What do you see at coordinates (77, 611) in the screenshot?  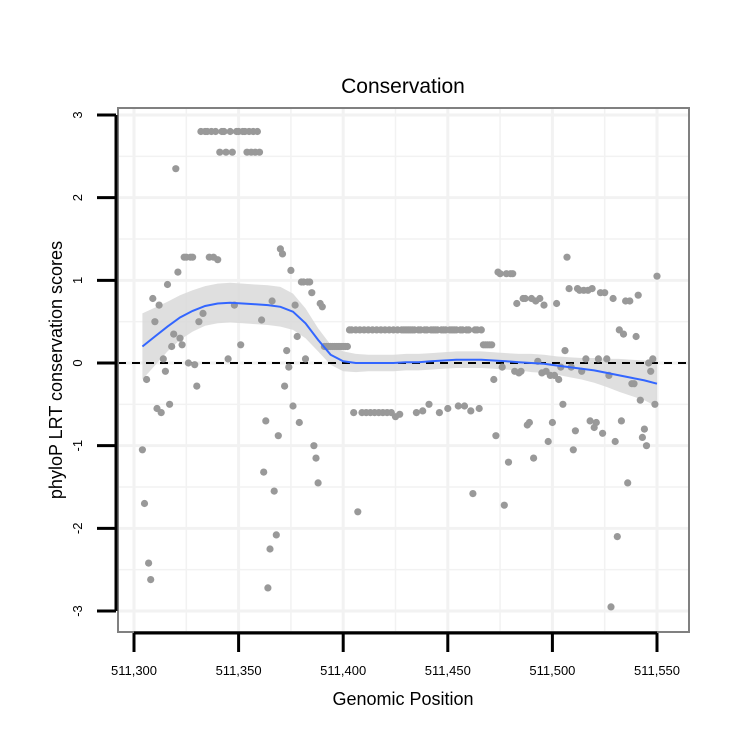 I see `y-tick-label: -3` at bounding box center [77, 611].